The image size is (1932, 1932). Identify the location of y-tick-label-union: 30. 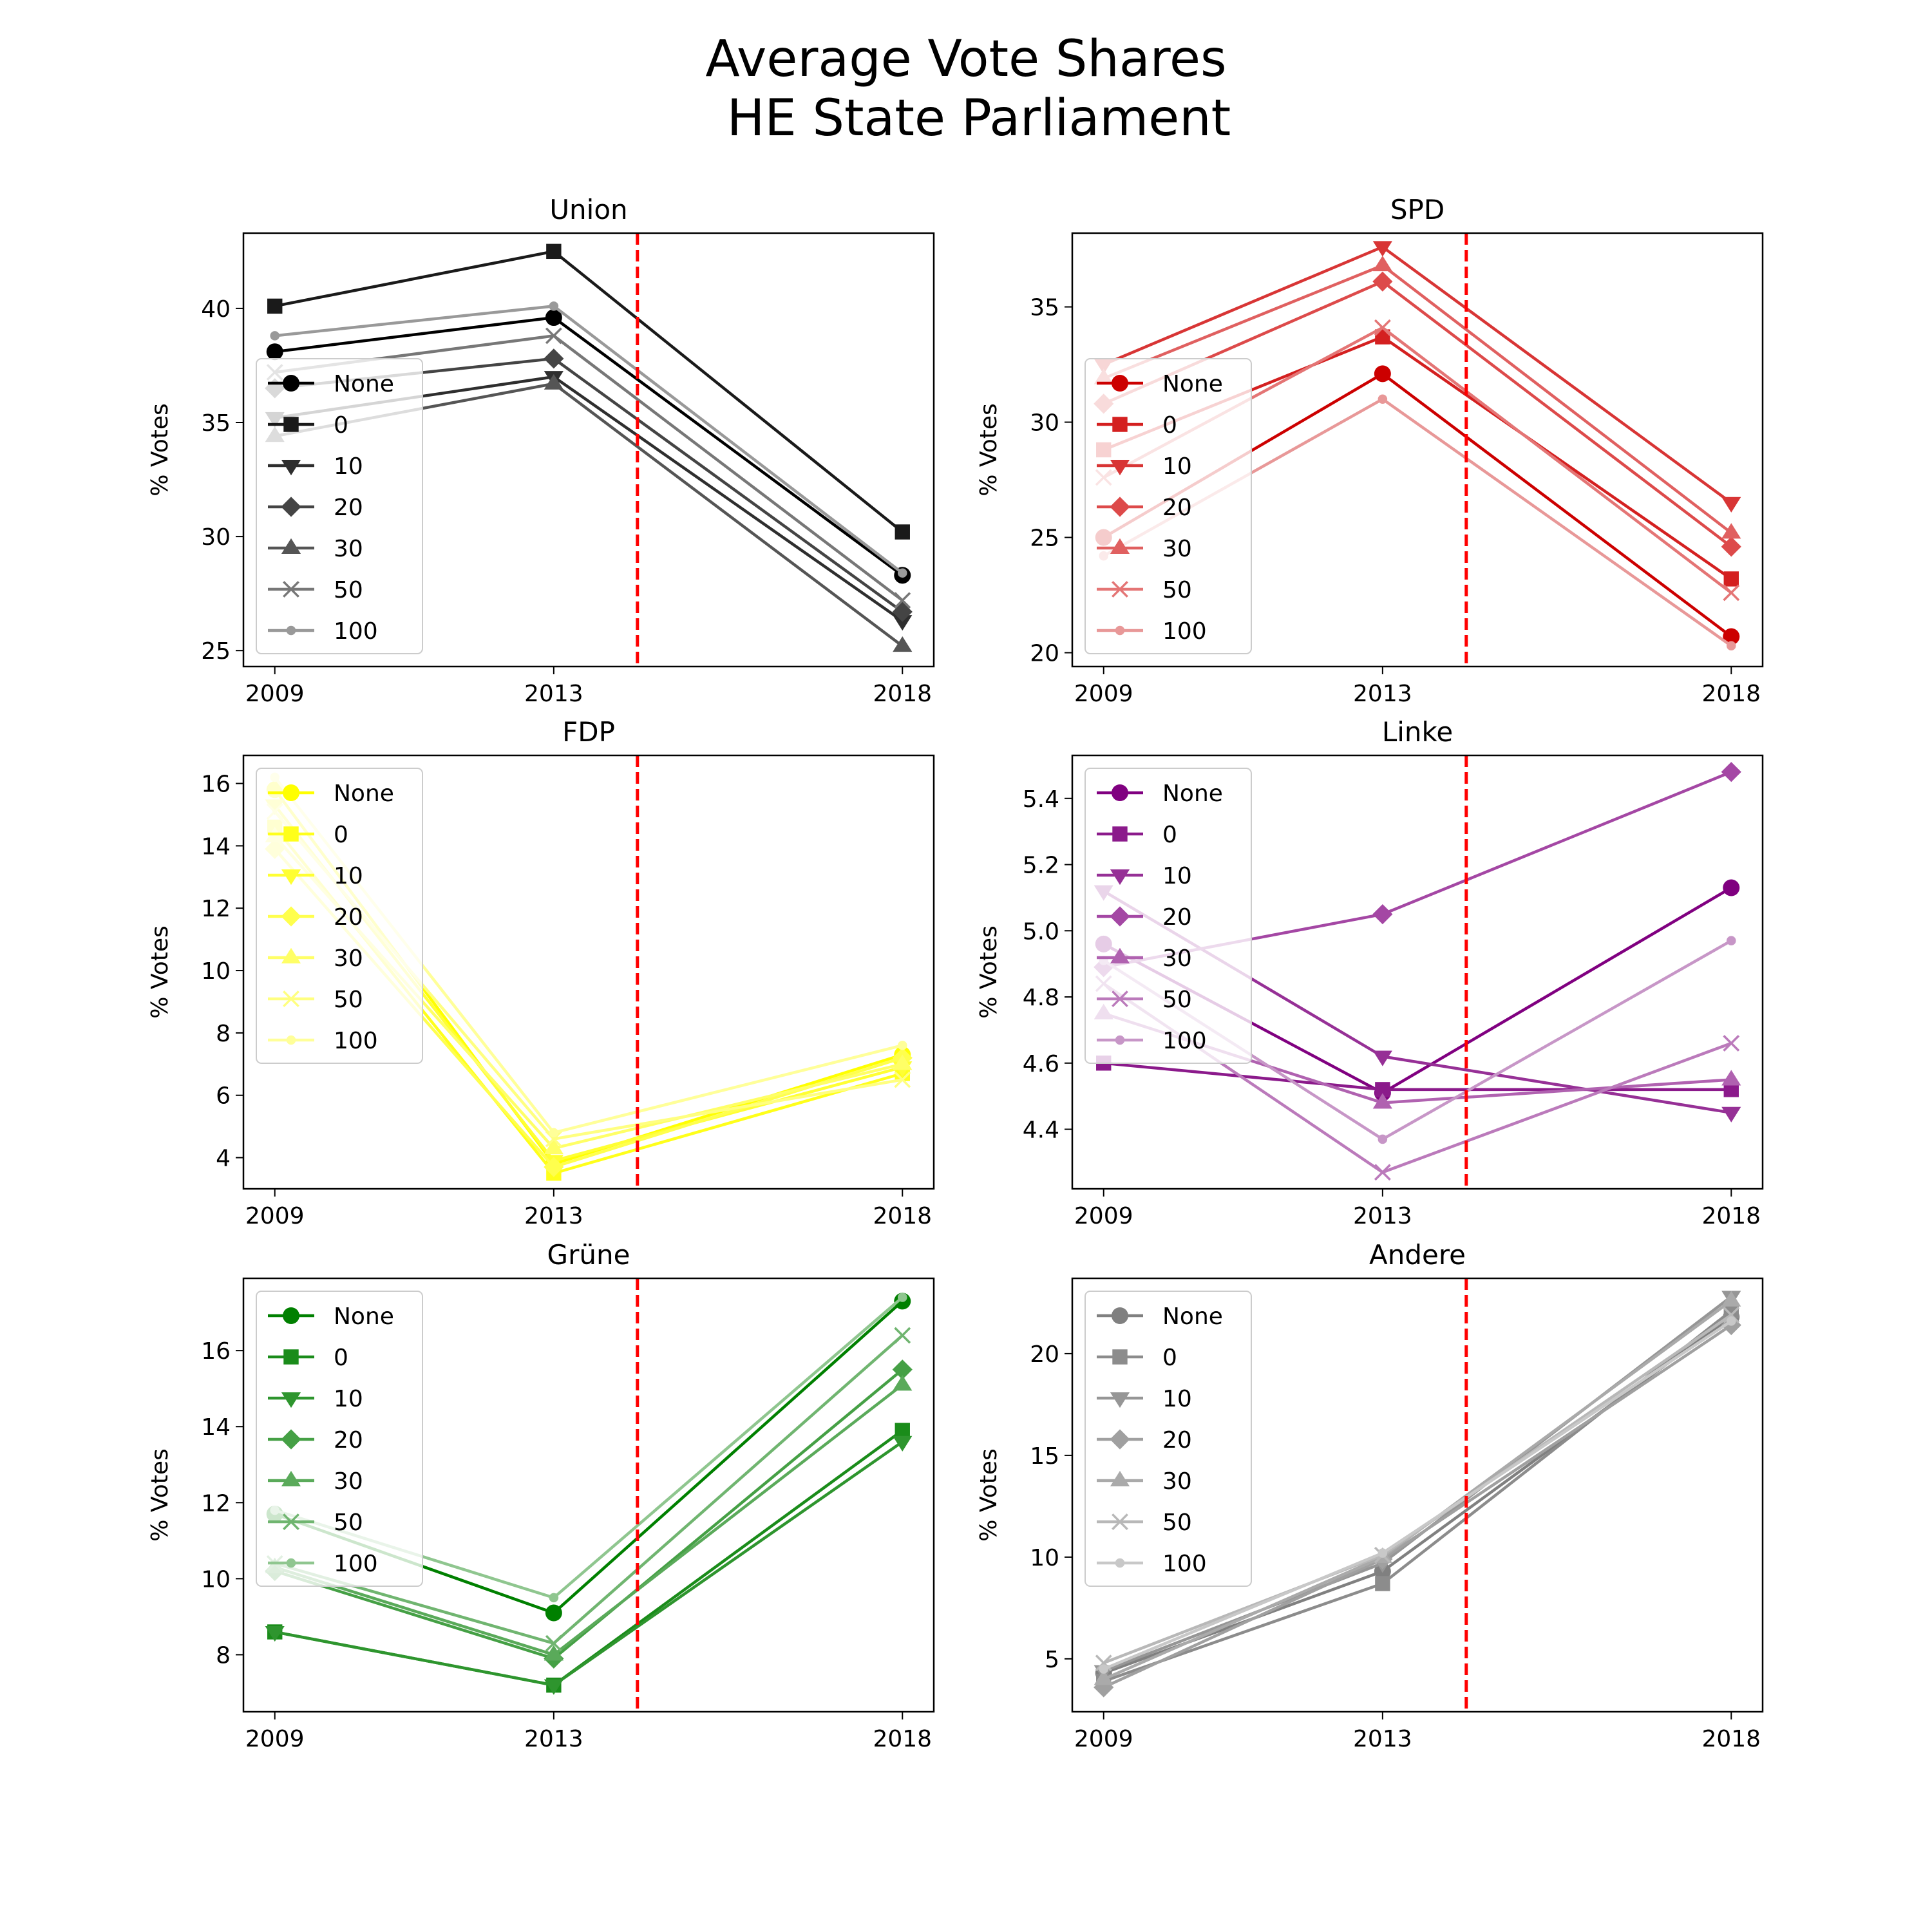
(216, 538).